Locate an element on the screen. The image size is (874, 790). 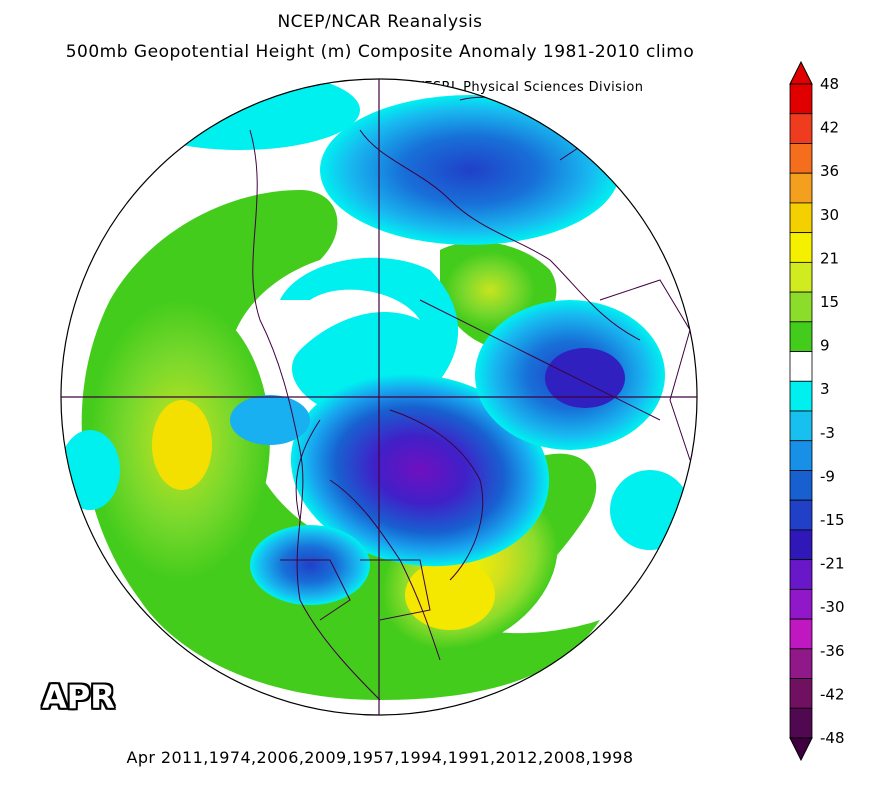
colorbar-tick-label: 3 is located at coordinates (825, 389).